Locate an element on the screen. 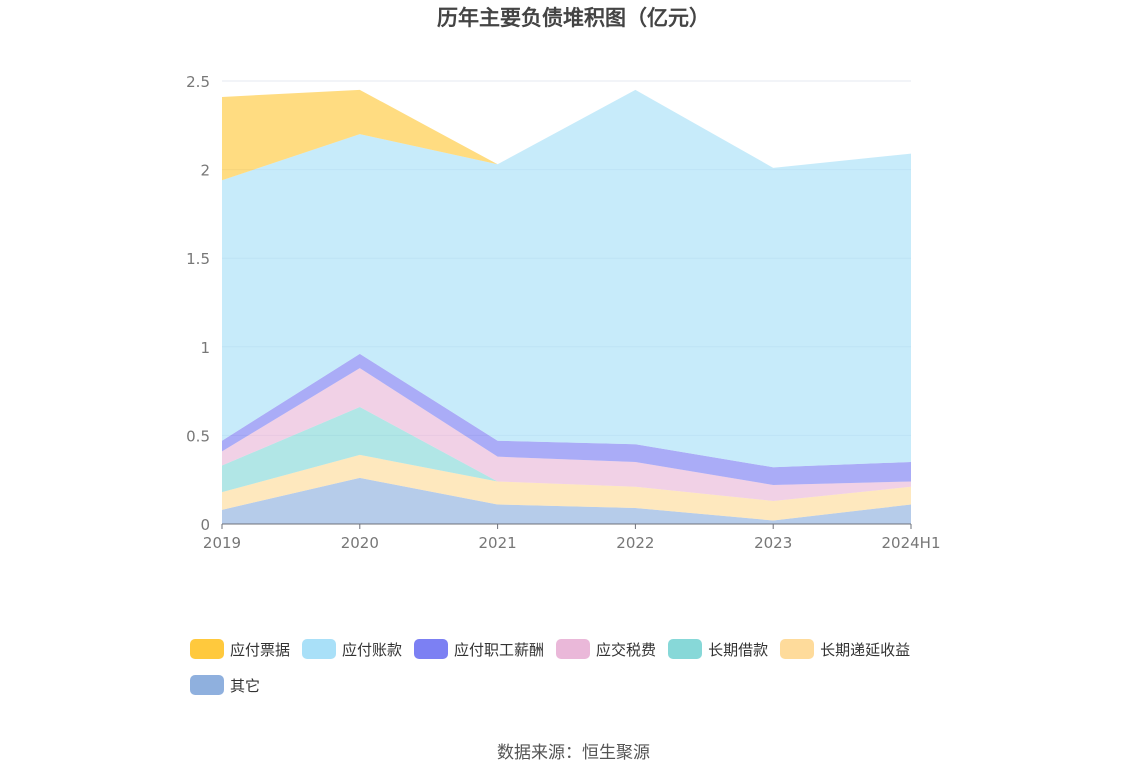  area-应付职工薪酬 is located at coordinates (566, 419).